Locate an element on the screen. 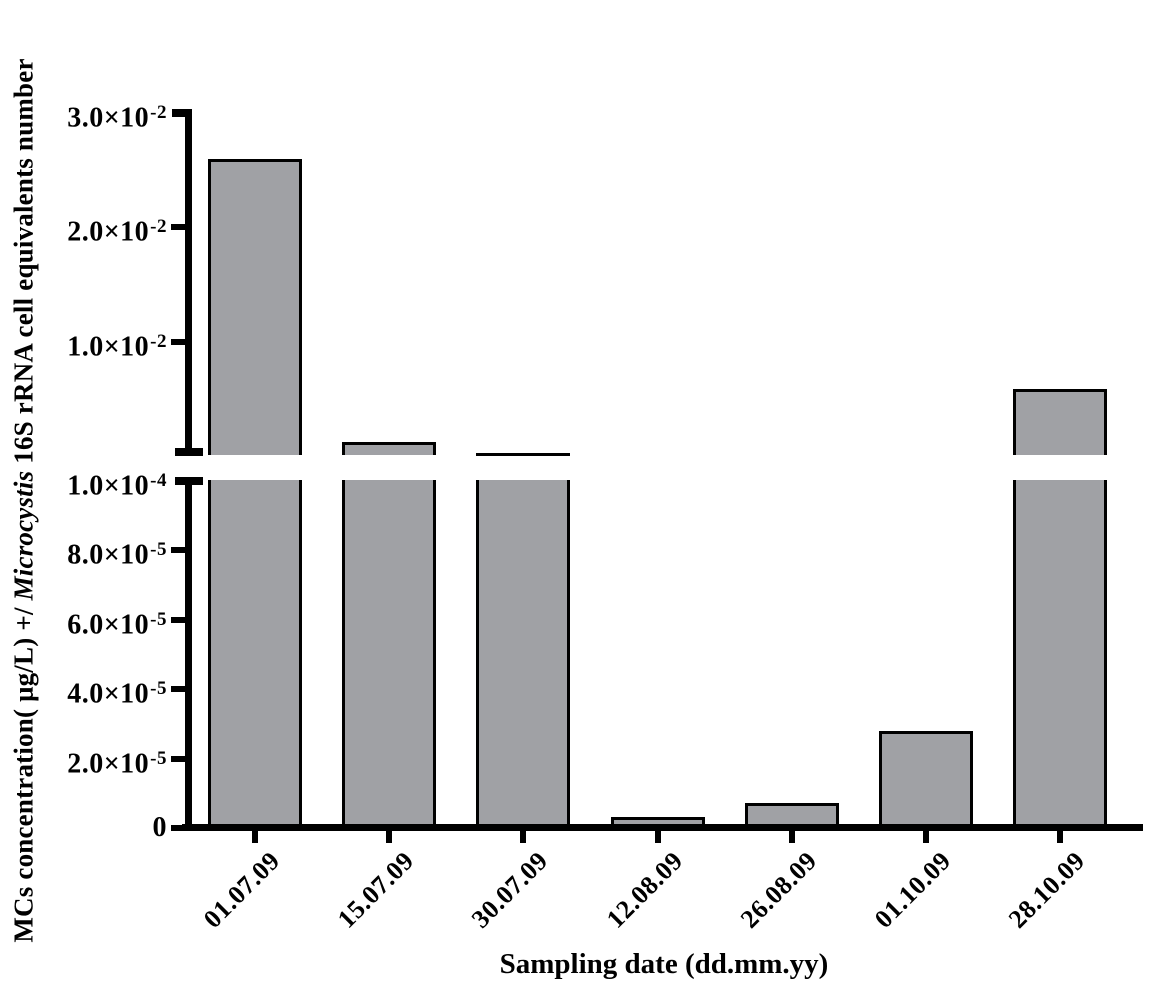 The height and width of the screenshot is (1000, 1158). y-tick-label-mantissa: 4.0×10 is located at coordinates (108, 694).